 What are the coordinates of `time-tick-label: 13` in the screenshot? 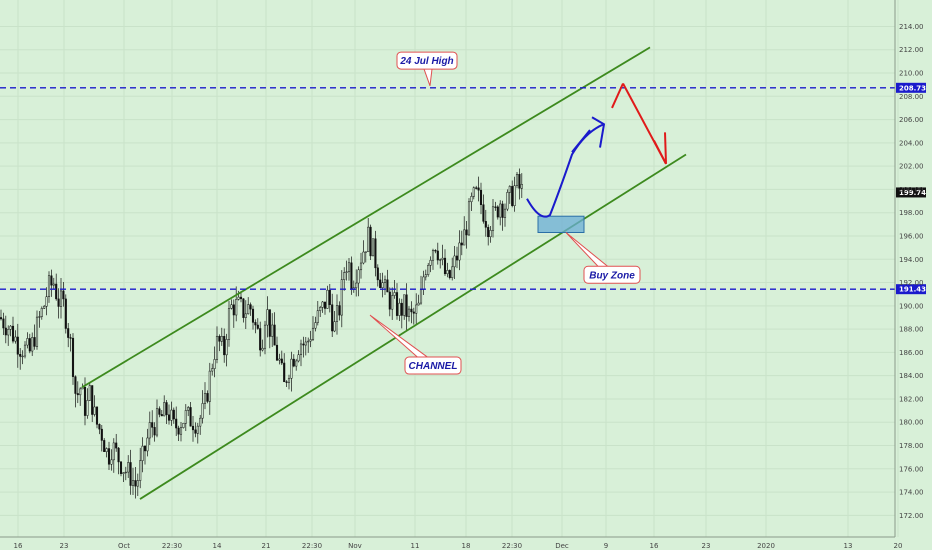 It's located at (848, 546).